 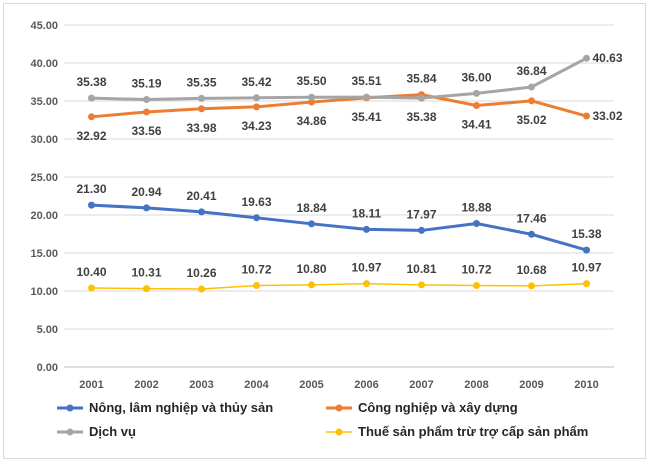 I want to click on data-label: 35.50, so click(x=311, y=81).